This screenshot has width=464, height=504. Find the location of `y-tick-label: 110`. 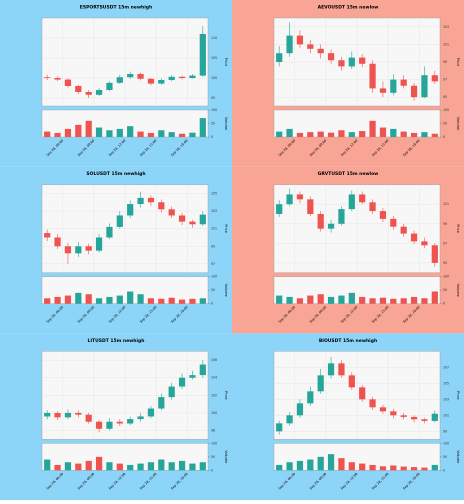

y-tick-label: 110 is located at coordinates (214, 38).